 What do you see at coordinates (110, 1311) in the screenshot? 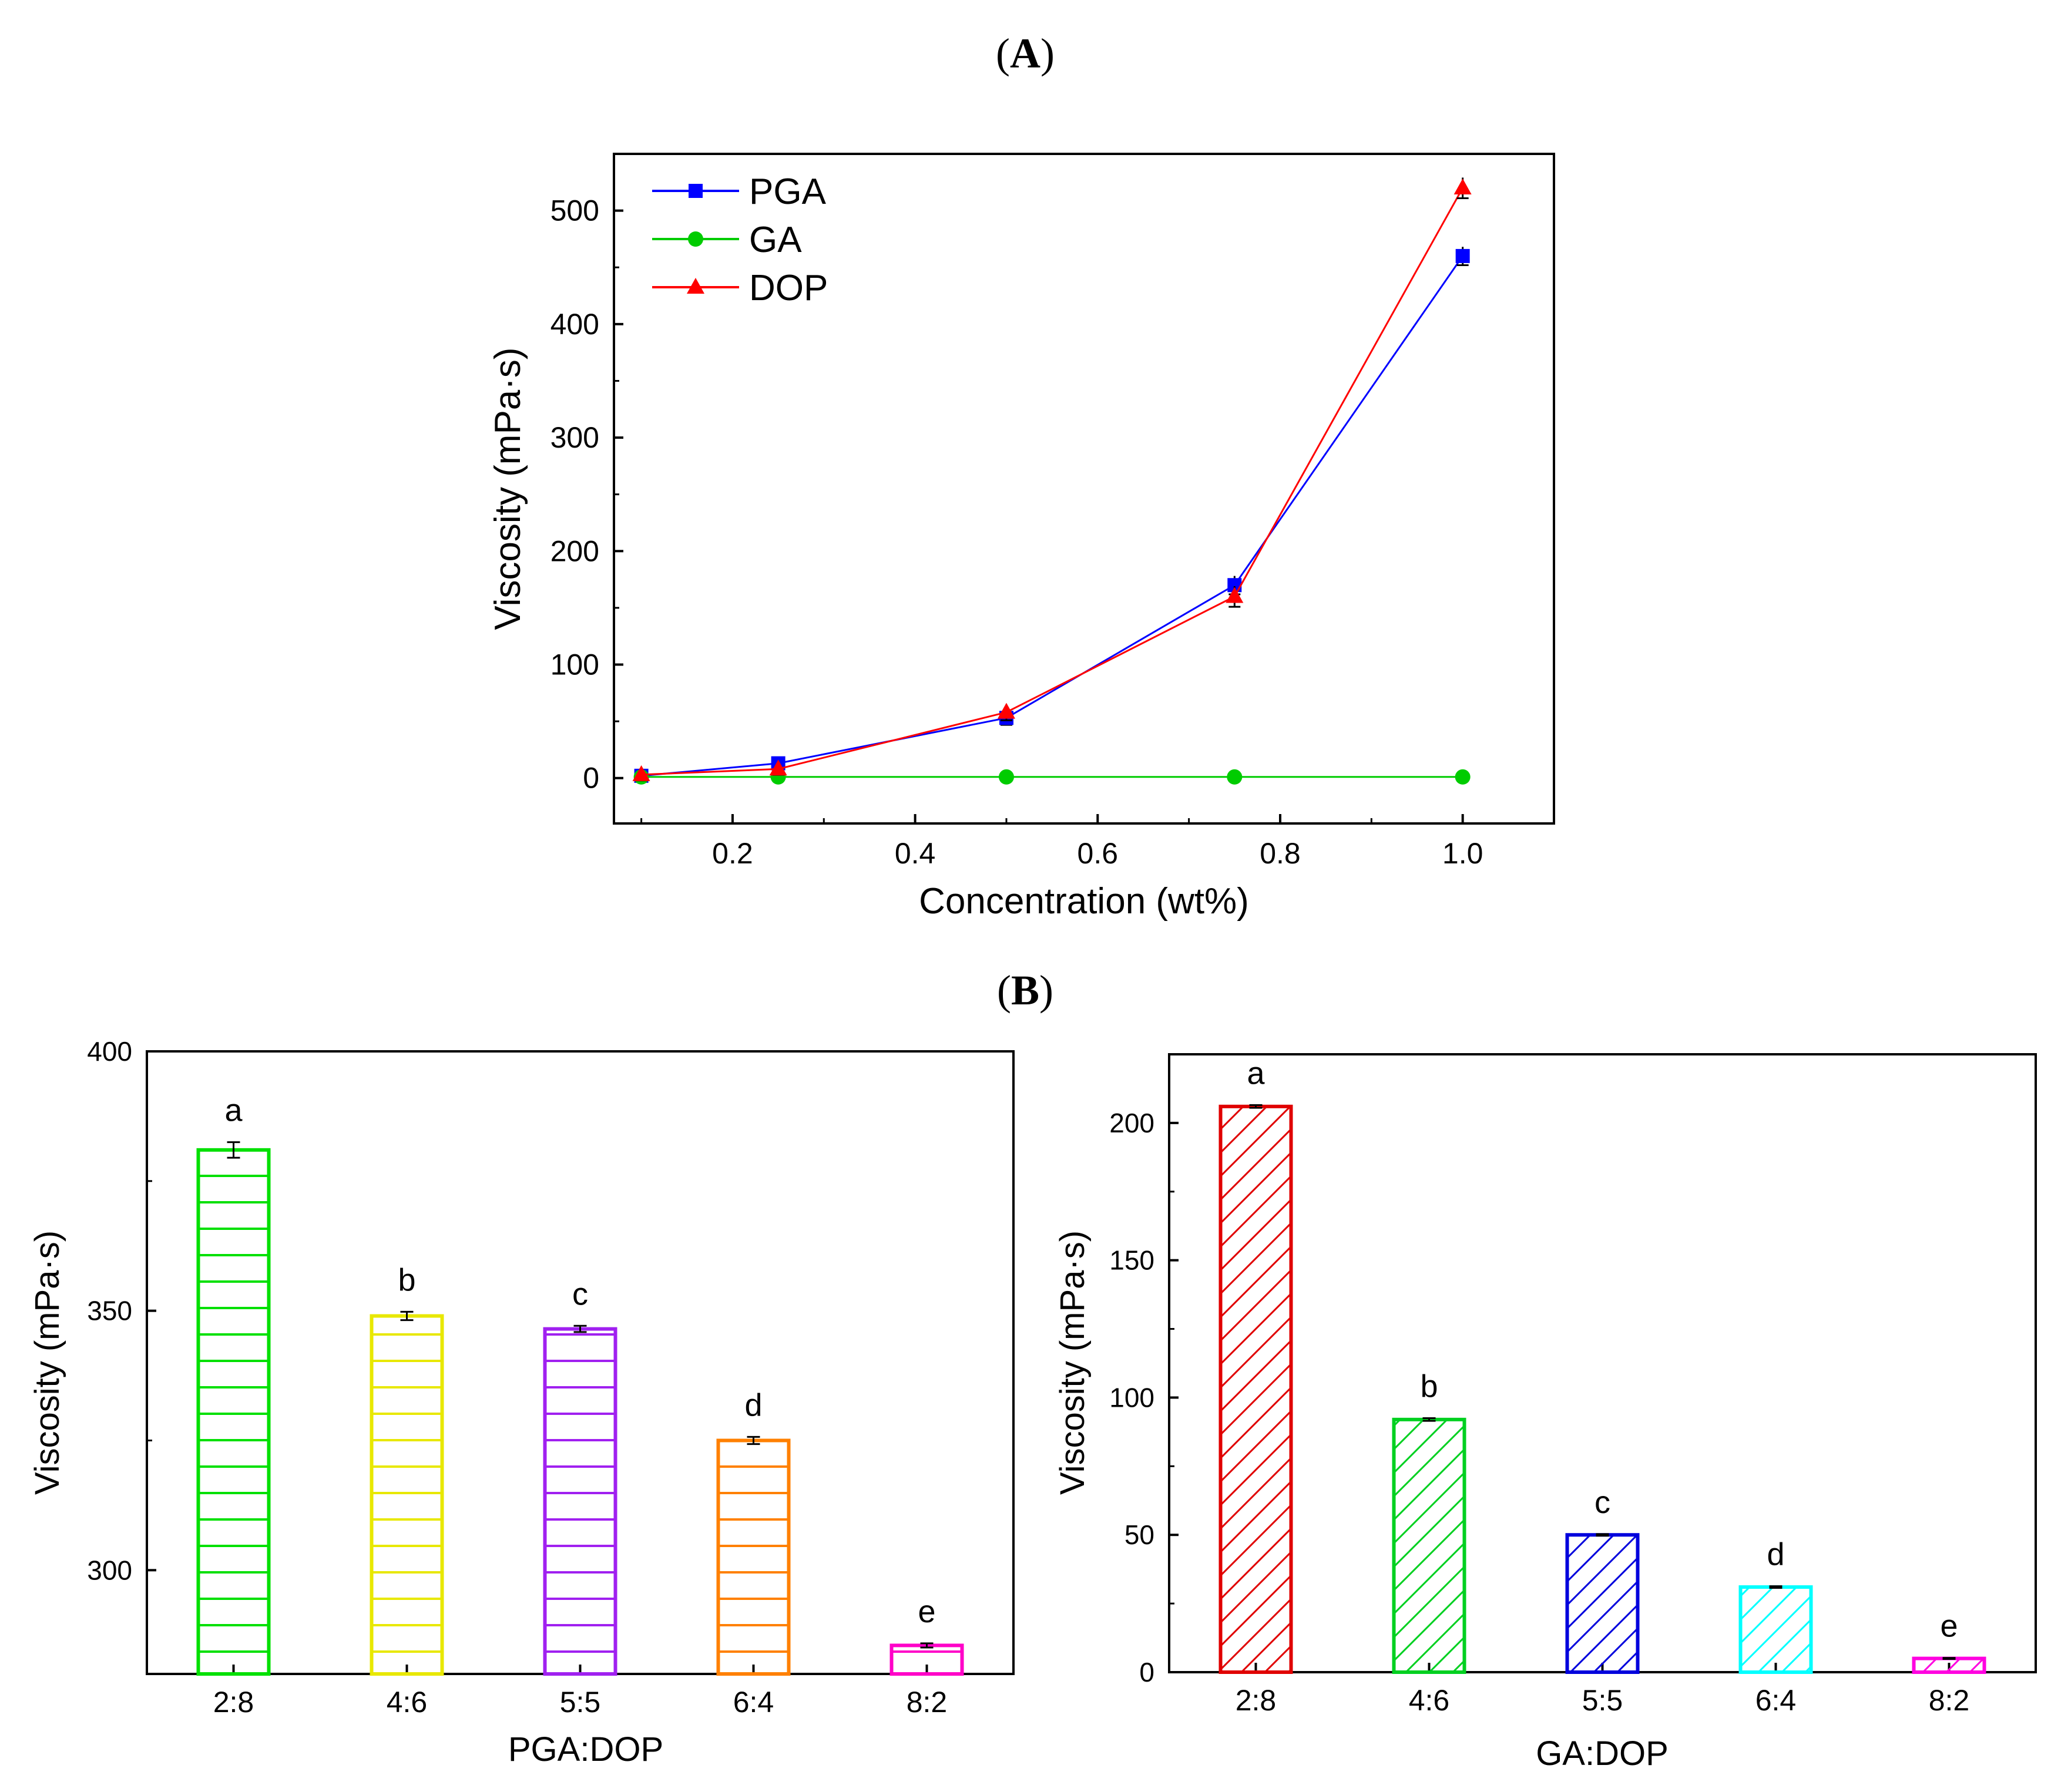
I see `y-tick-label: 350` at bounding box center [110, 1311].